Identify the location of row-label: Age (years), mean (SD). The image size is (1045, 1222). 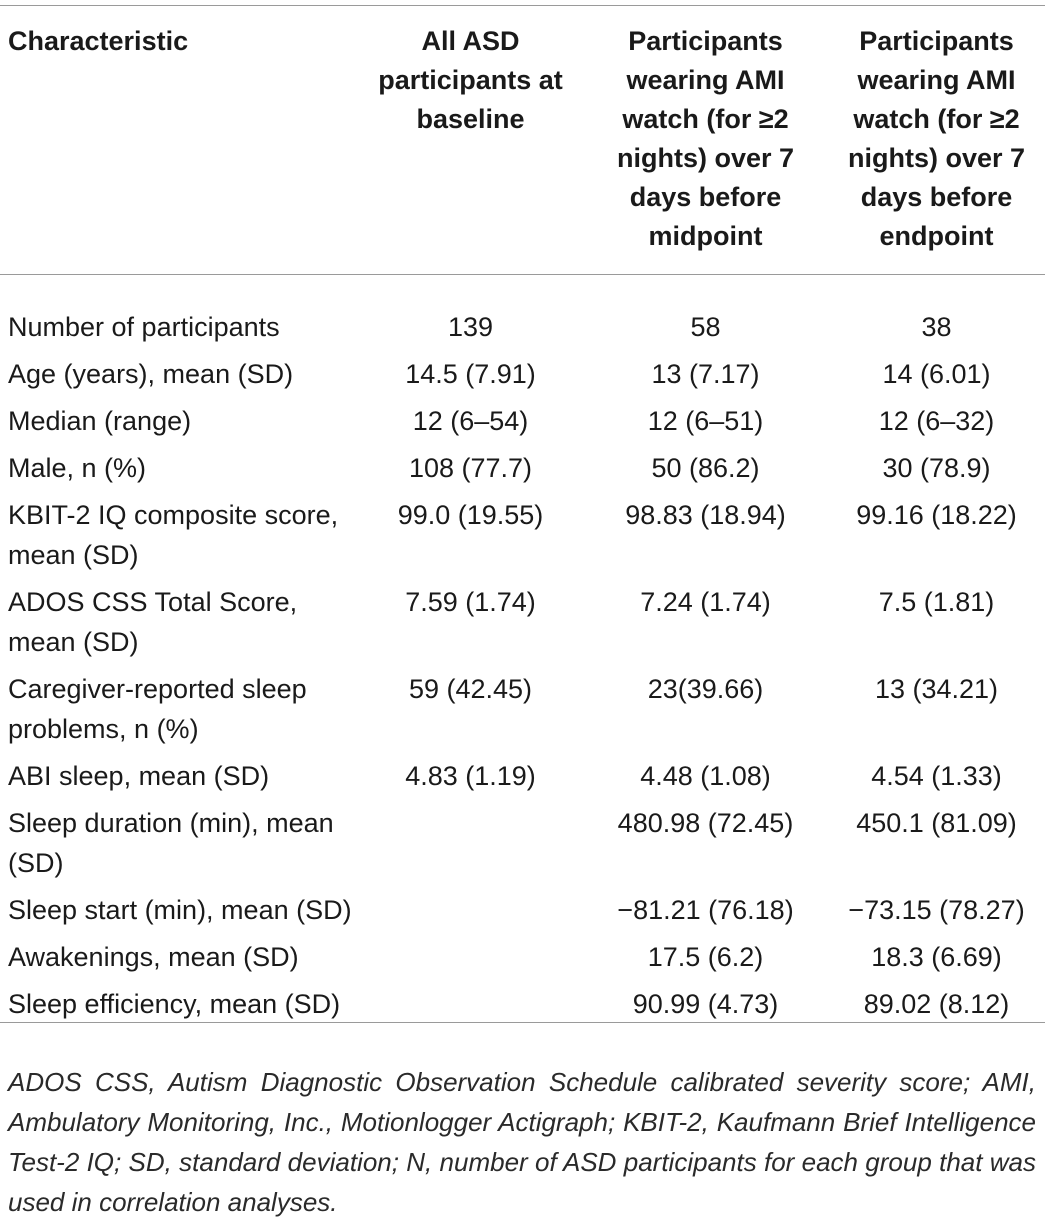
(151, 374).